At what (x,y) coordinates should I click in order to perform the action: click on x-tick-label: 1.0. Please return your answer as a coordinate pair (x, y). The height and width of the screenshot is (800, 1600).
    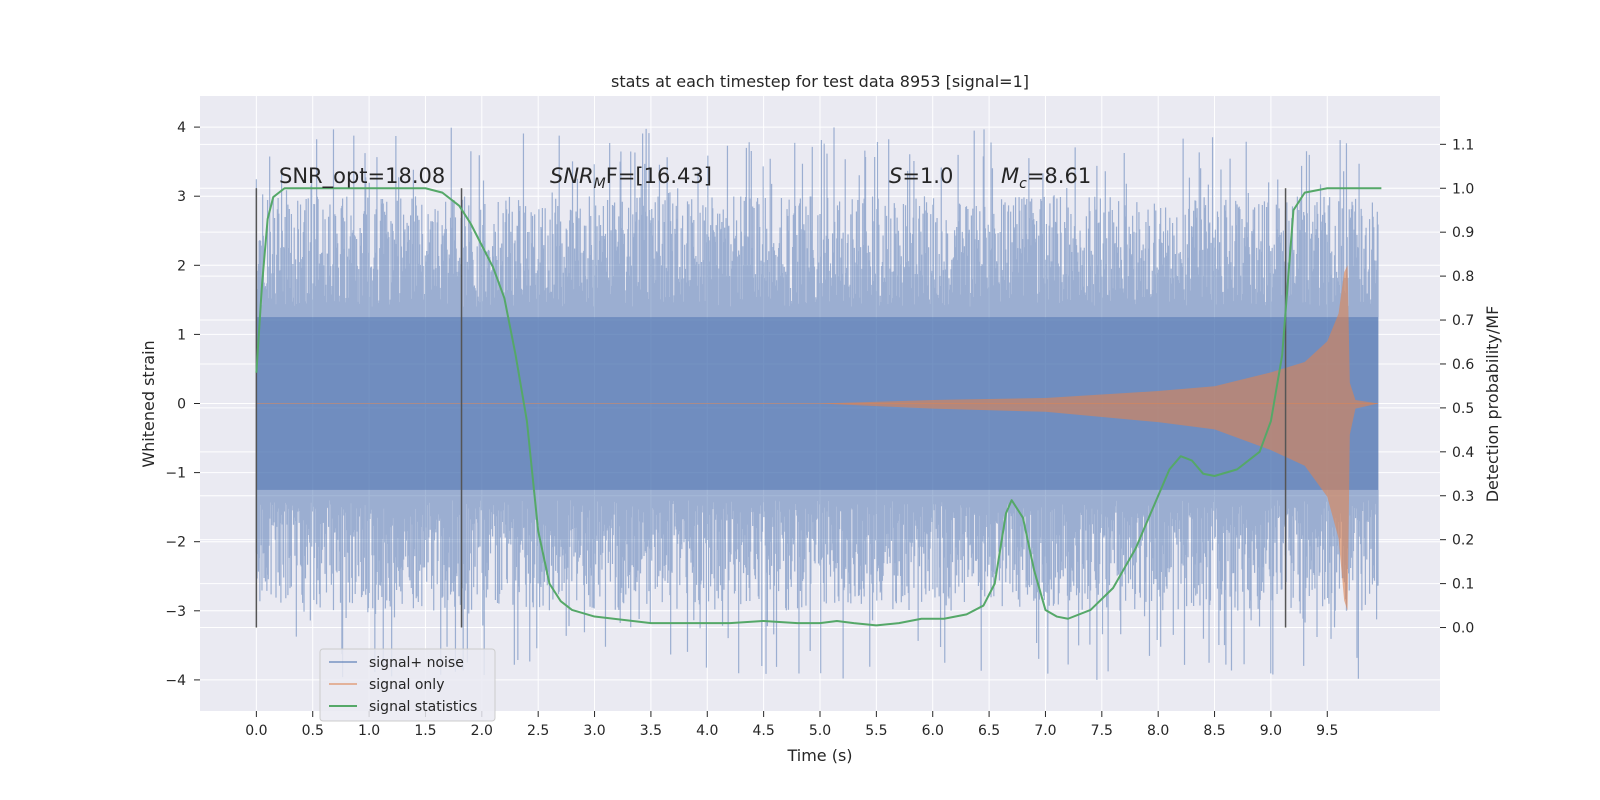
    Looking at the image, I should click on (369, 731).